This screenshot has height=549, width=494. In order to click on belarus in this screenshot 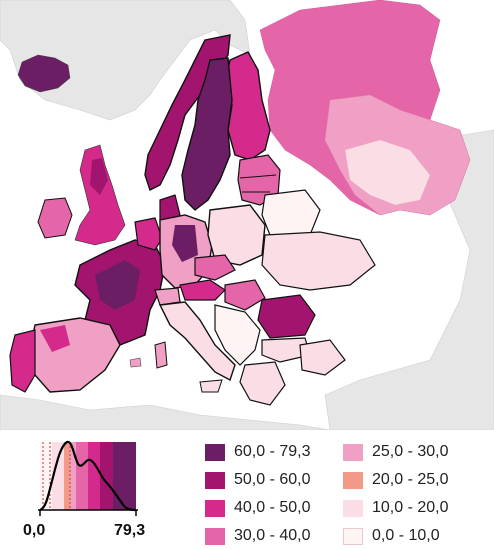, I will do `click(291, 212)`.